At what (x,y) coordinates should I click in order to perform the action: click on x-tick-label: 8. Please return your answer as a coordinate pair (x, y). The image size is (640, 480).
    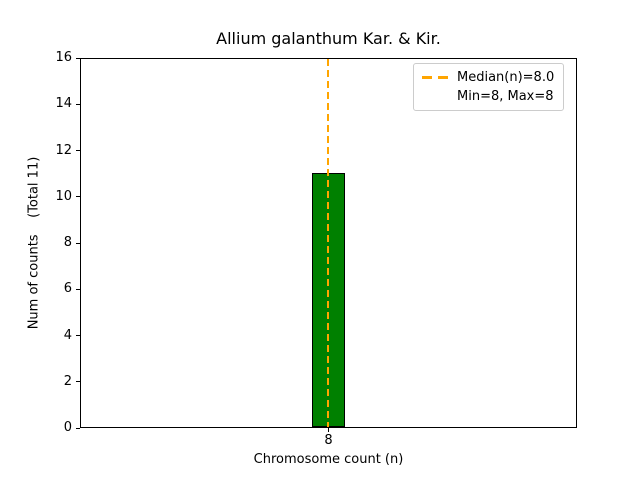
    Looking at the image, I should click on (328, 440).